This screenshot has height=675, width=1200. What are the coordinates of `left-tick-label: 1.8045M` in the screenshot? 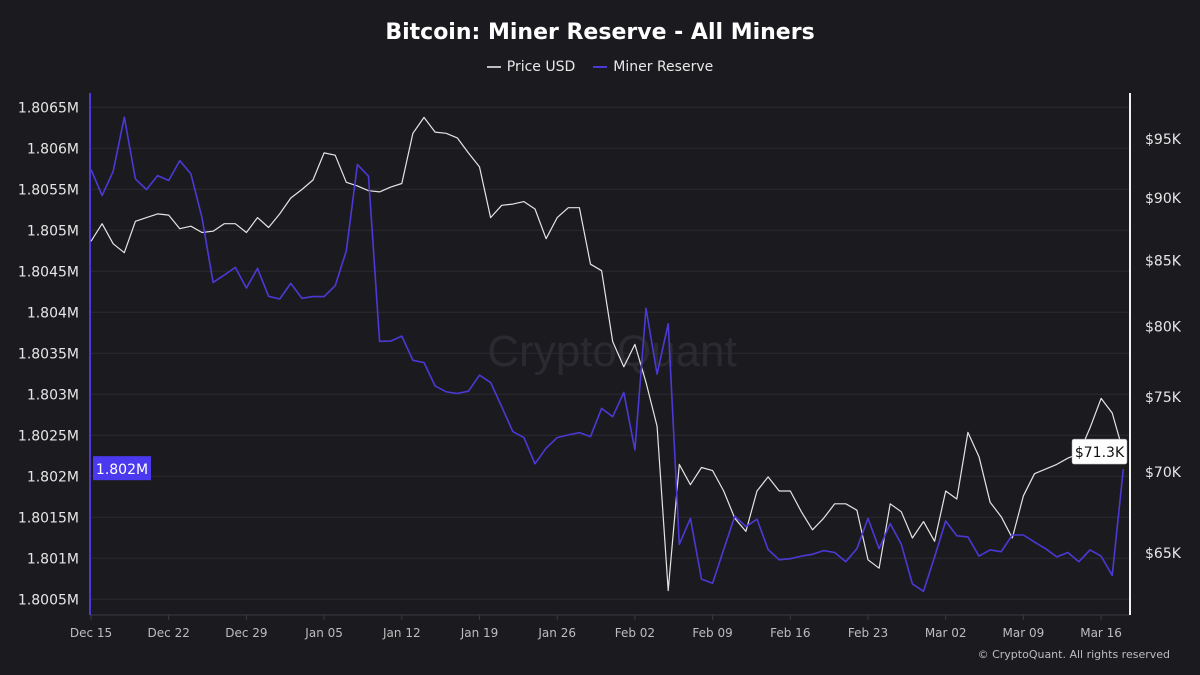 It's located at (48, 272).